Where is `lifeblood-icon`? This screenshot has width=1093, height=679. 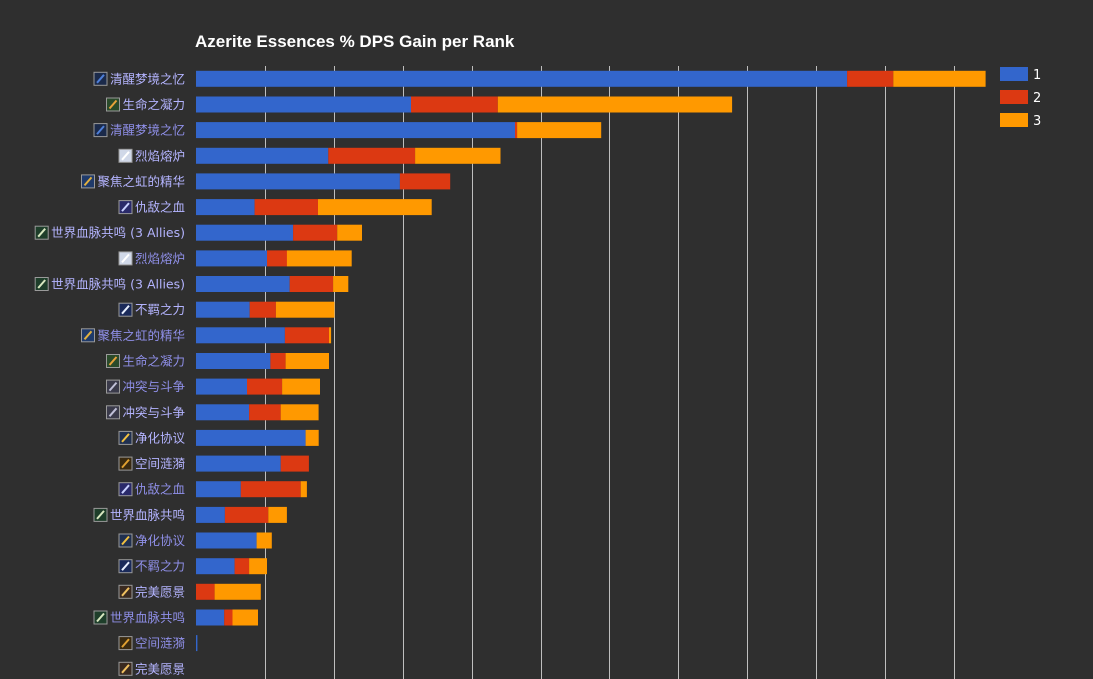
lifeblood-icon is located at coordinates (41, 232).